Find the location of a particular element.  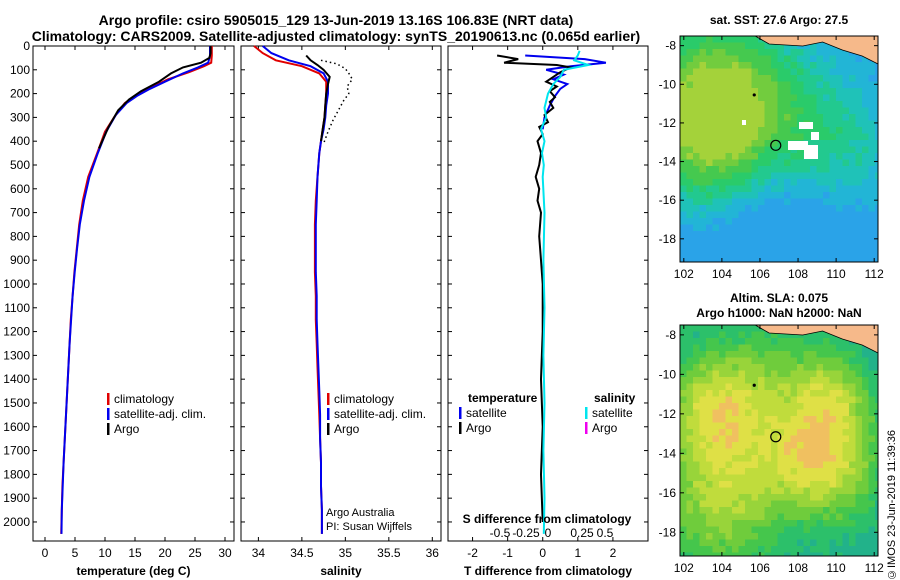

legend-title-salinity: salinity is located at coordinates (615, 398).